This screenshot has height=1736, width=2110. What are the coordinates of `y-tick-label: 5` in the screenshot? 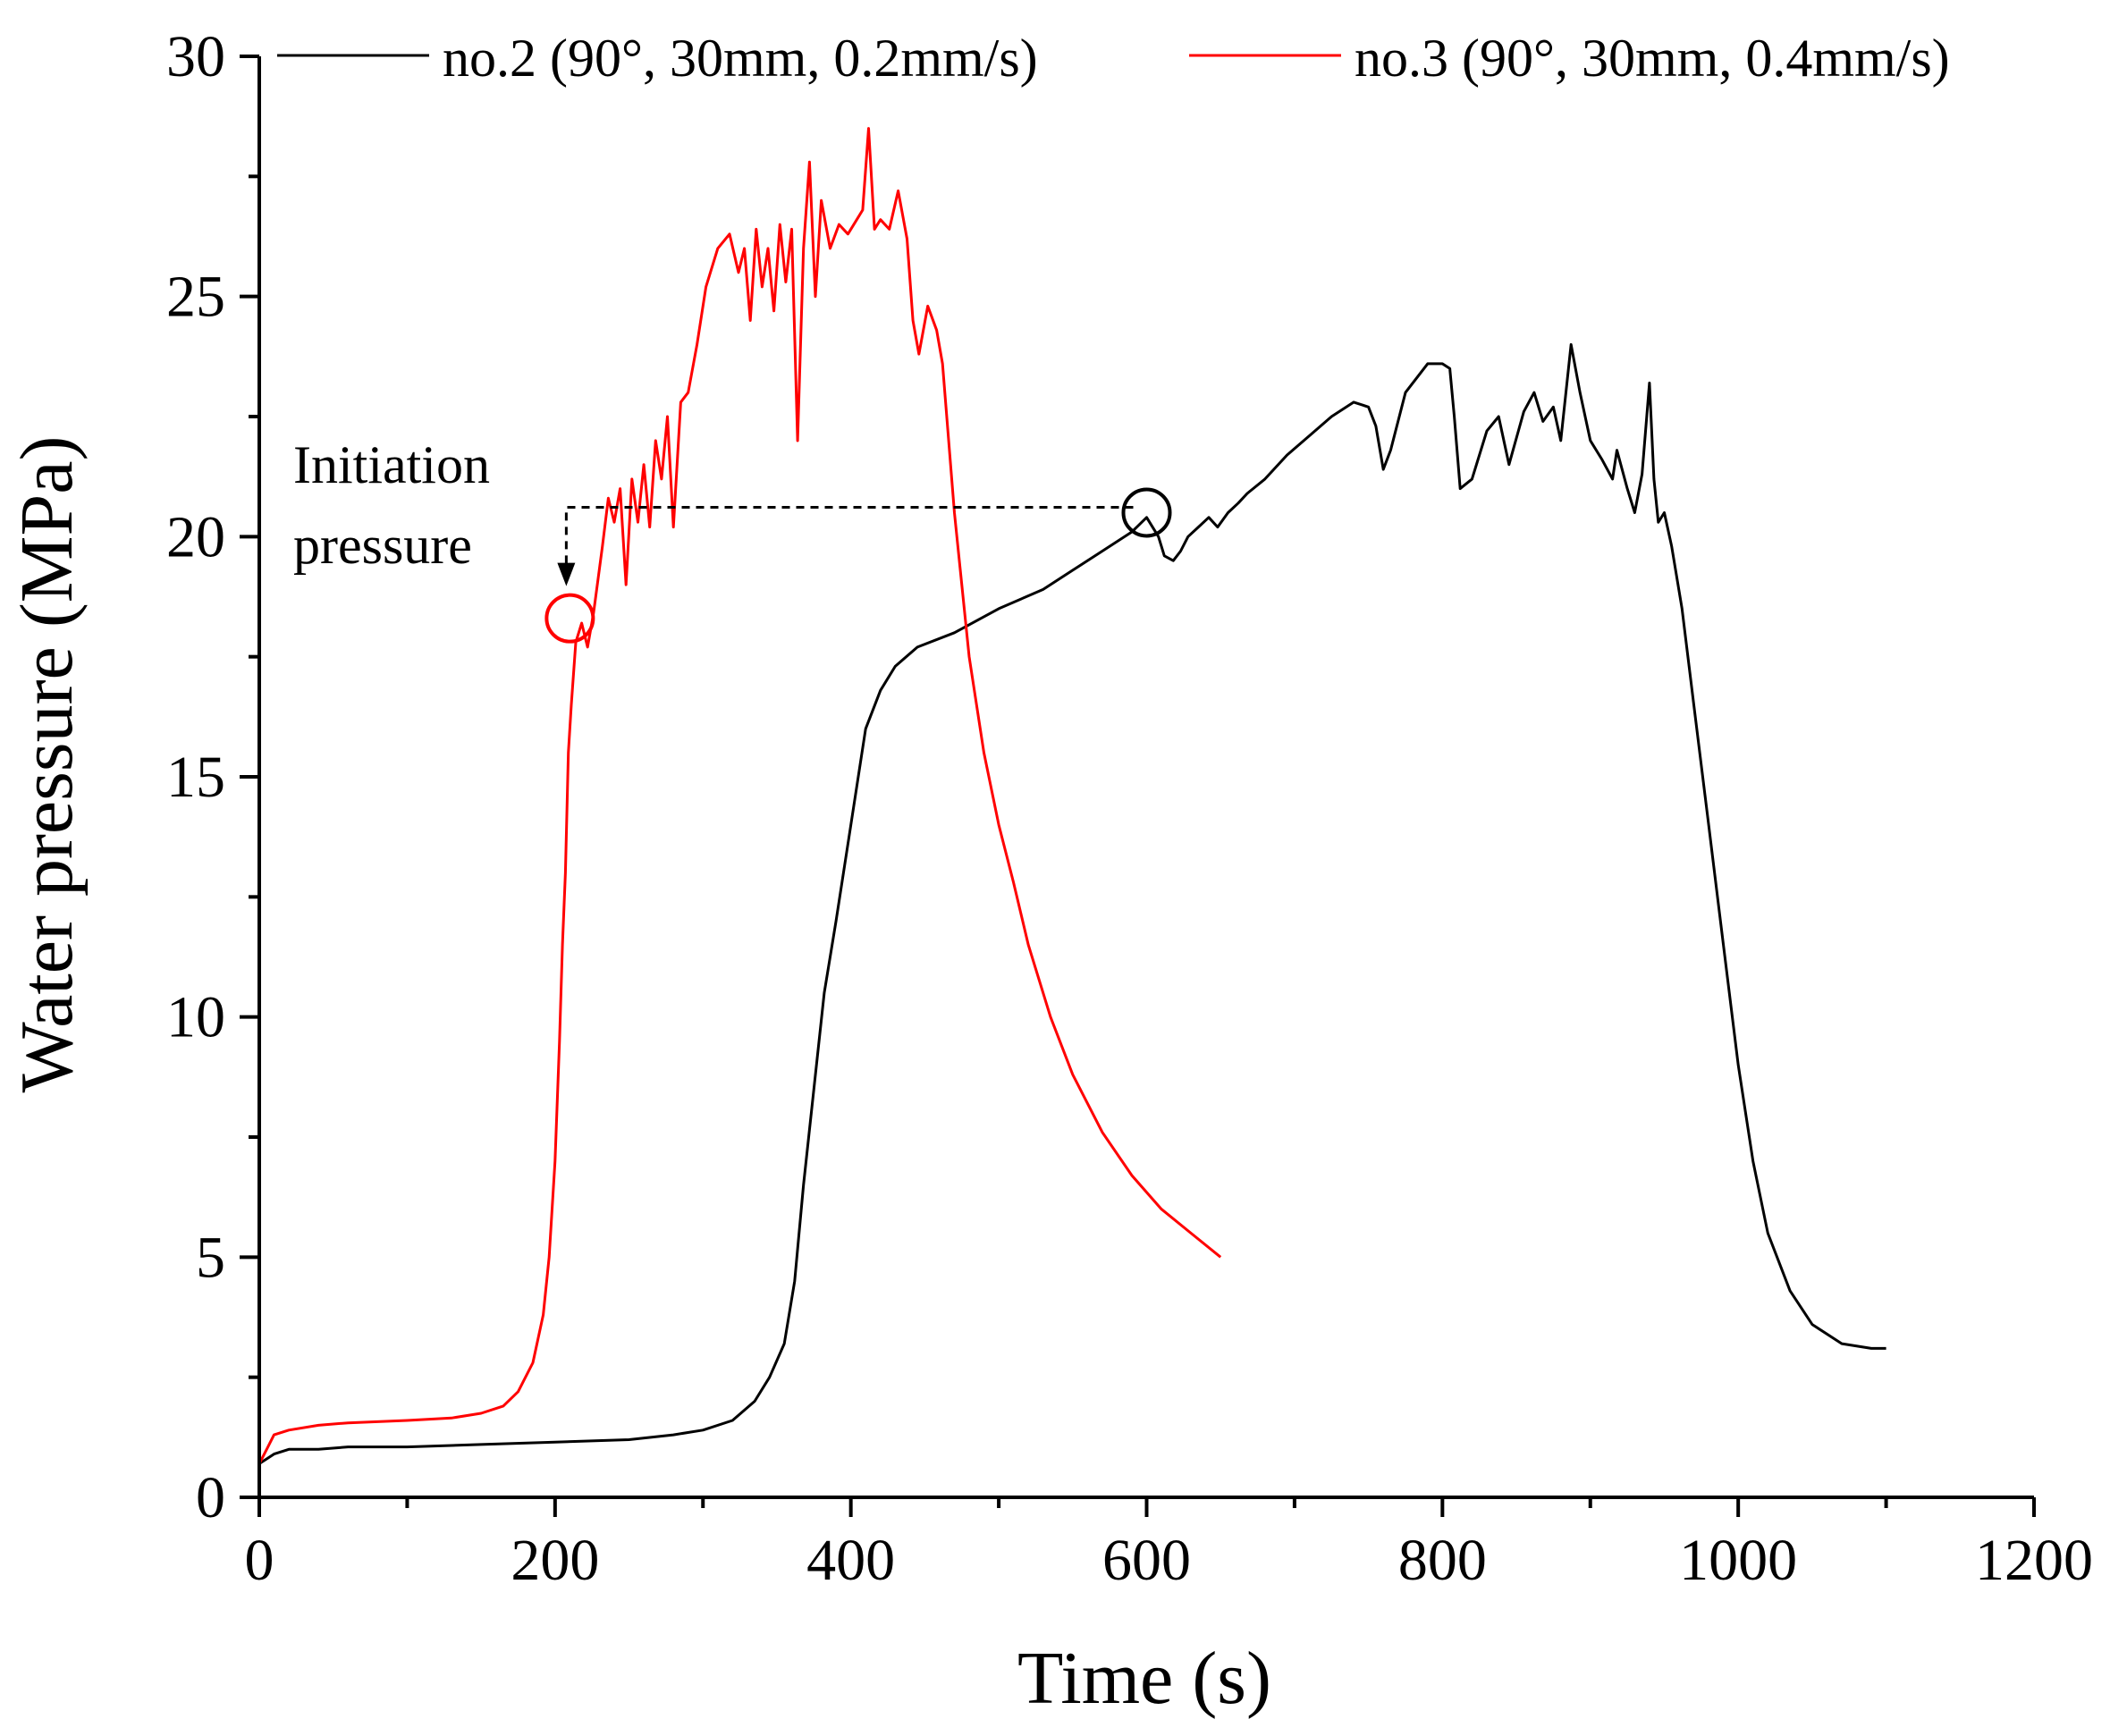 It's located at (210, 1257).